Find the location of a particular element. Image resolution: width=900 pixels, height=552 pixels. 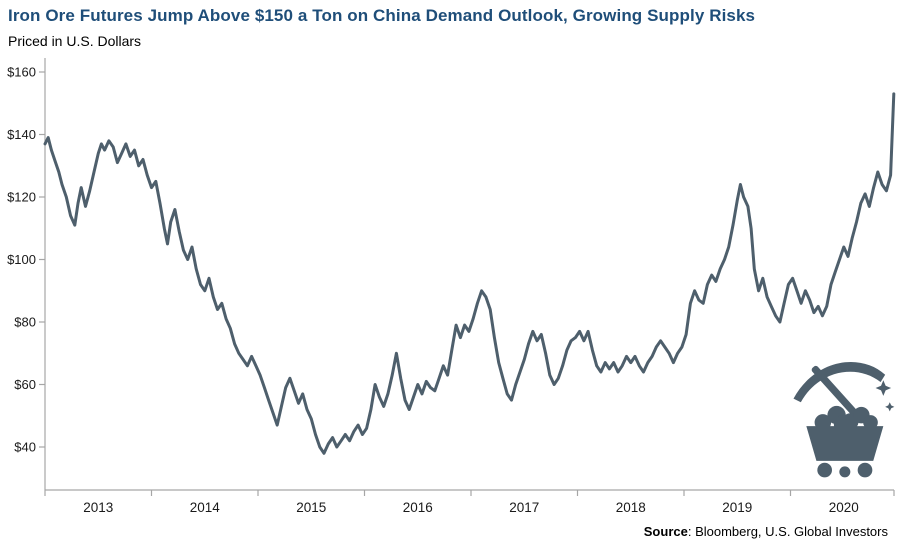

y-axis-tick-label: $100 is located at coordinates (21, 259).